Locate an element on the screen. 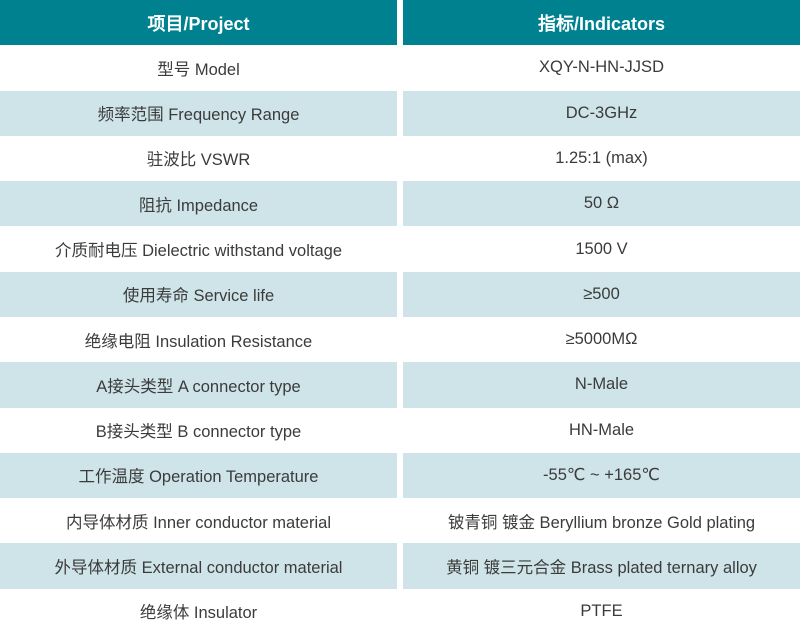 The image size is (800, 634). project-cell: 阻抗 Impedance is located at coordinates (198, 204).